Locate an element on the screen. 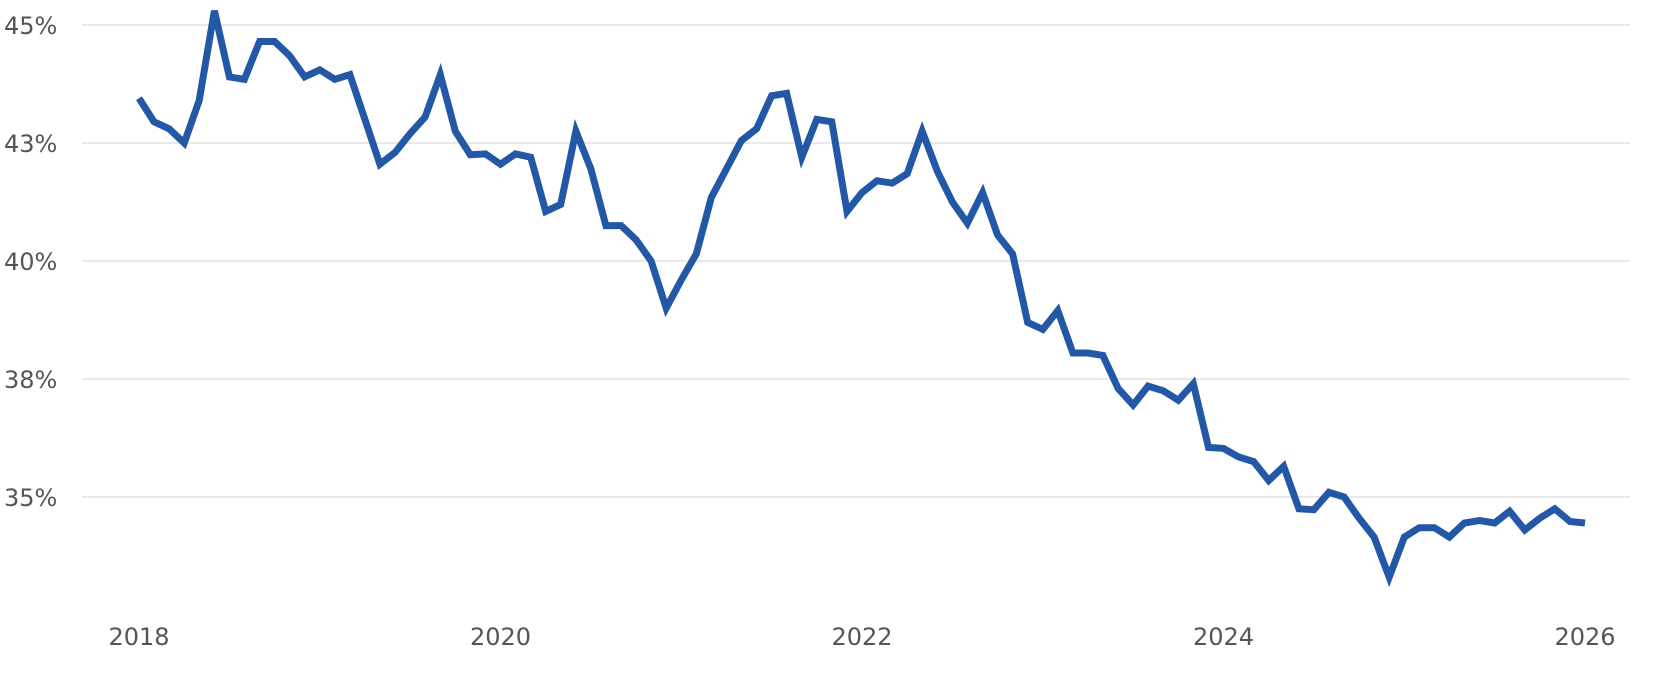  y-tick-label: 45% is located at coordinates (30, 26).